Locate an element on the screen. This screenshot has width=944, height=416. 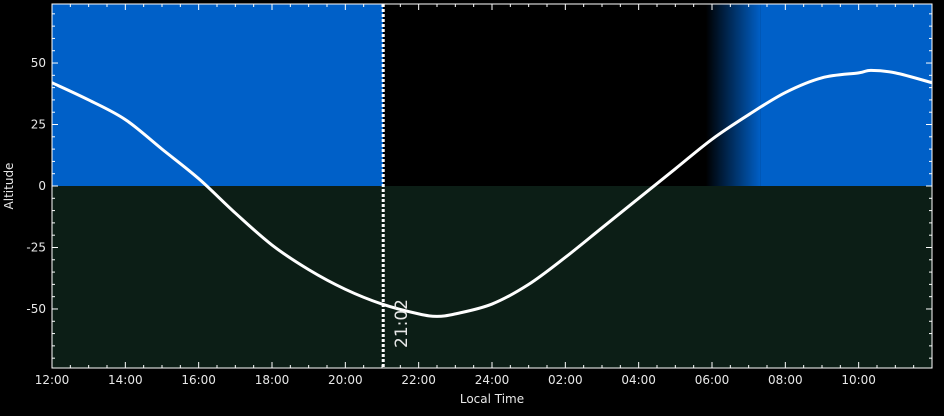
x-tick-label: 24:00 is located at coordinates (492, 380).